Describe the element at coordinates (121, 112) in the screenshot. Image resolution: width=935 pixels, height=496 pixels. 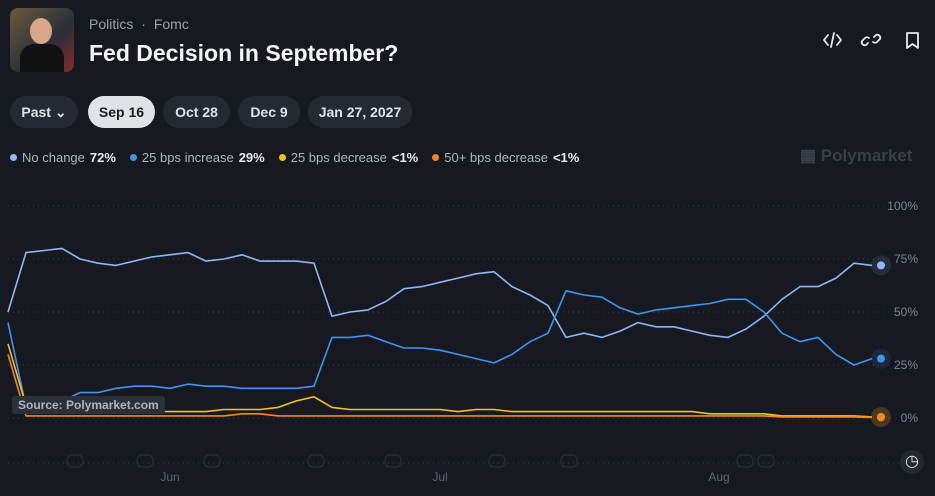
I see `date-tab: Sep 16` at that location.